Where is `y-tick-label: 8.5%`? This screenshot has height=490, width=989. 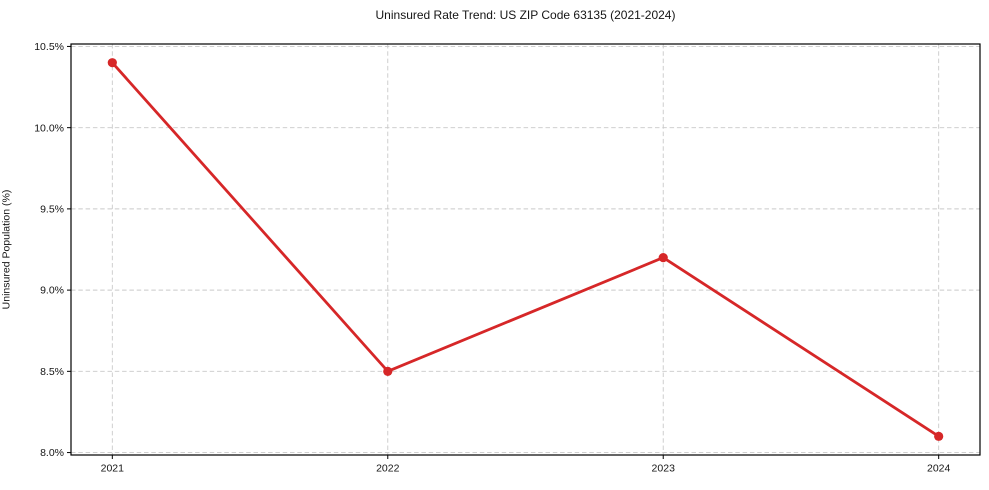 y-tick-label: 8.5% is located at coordinates (52, 372).